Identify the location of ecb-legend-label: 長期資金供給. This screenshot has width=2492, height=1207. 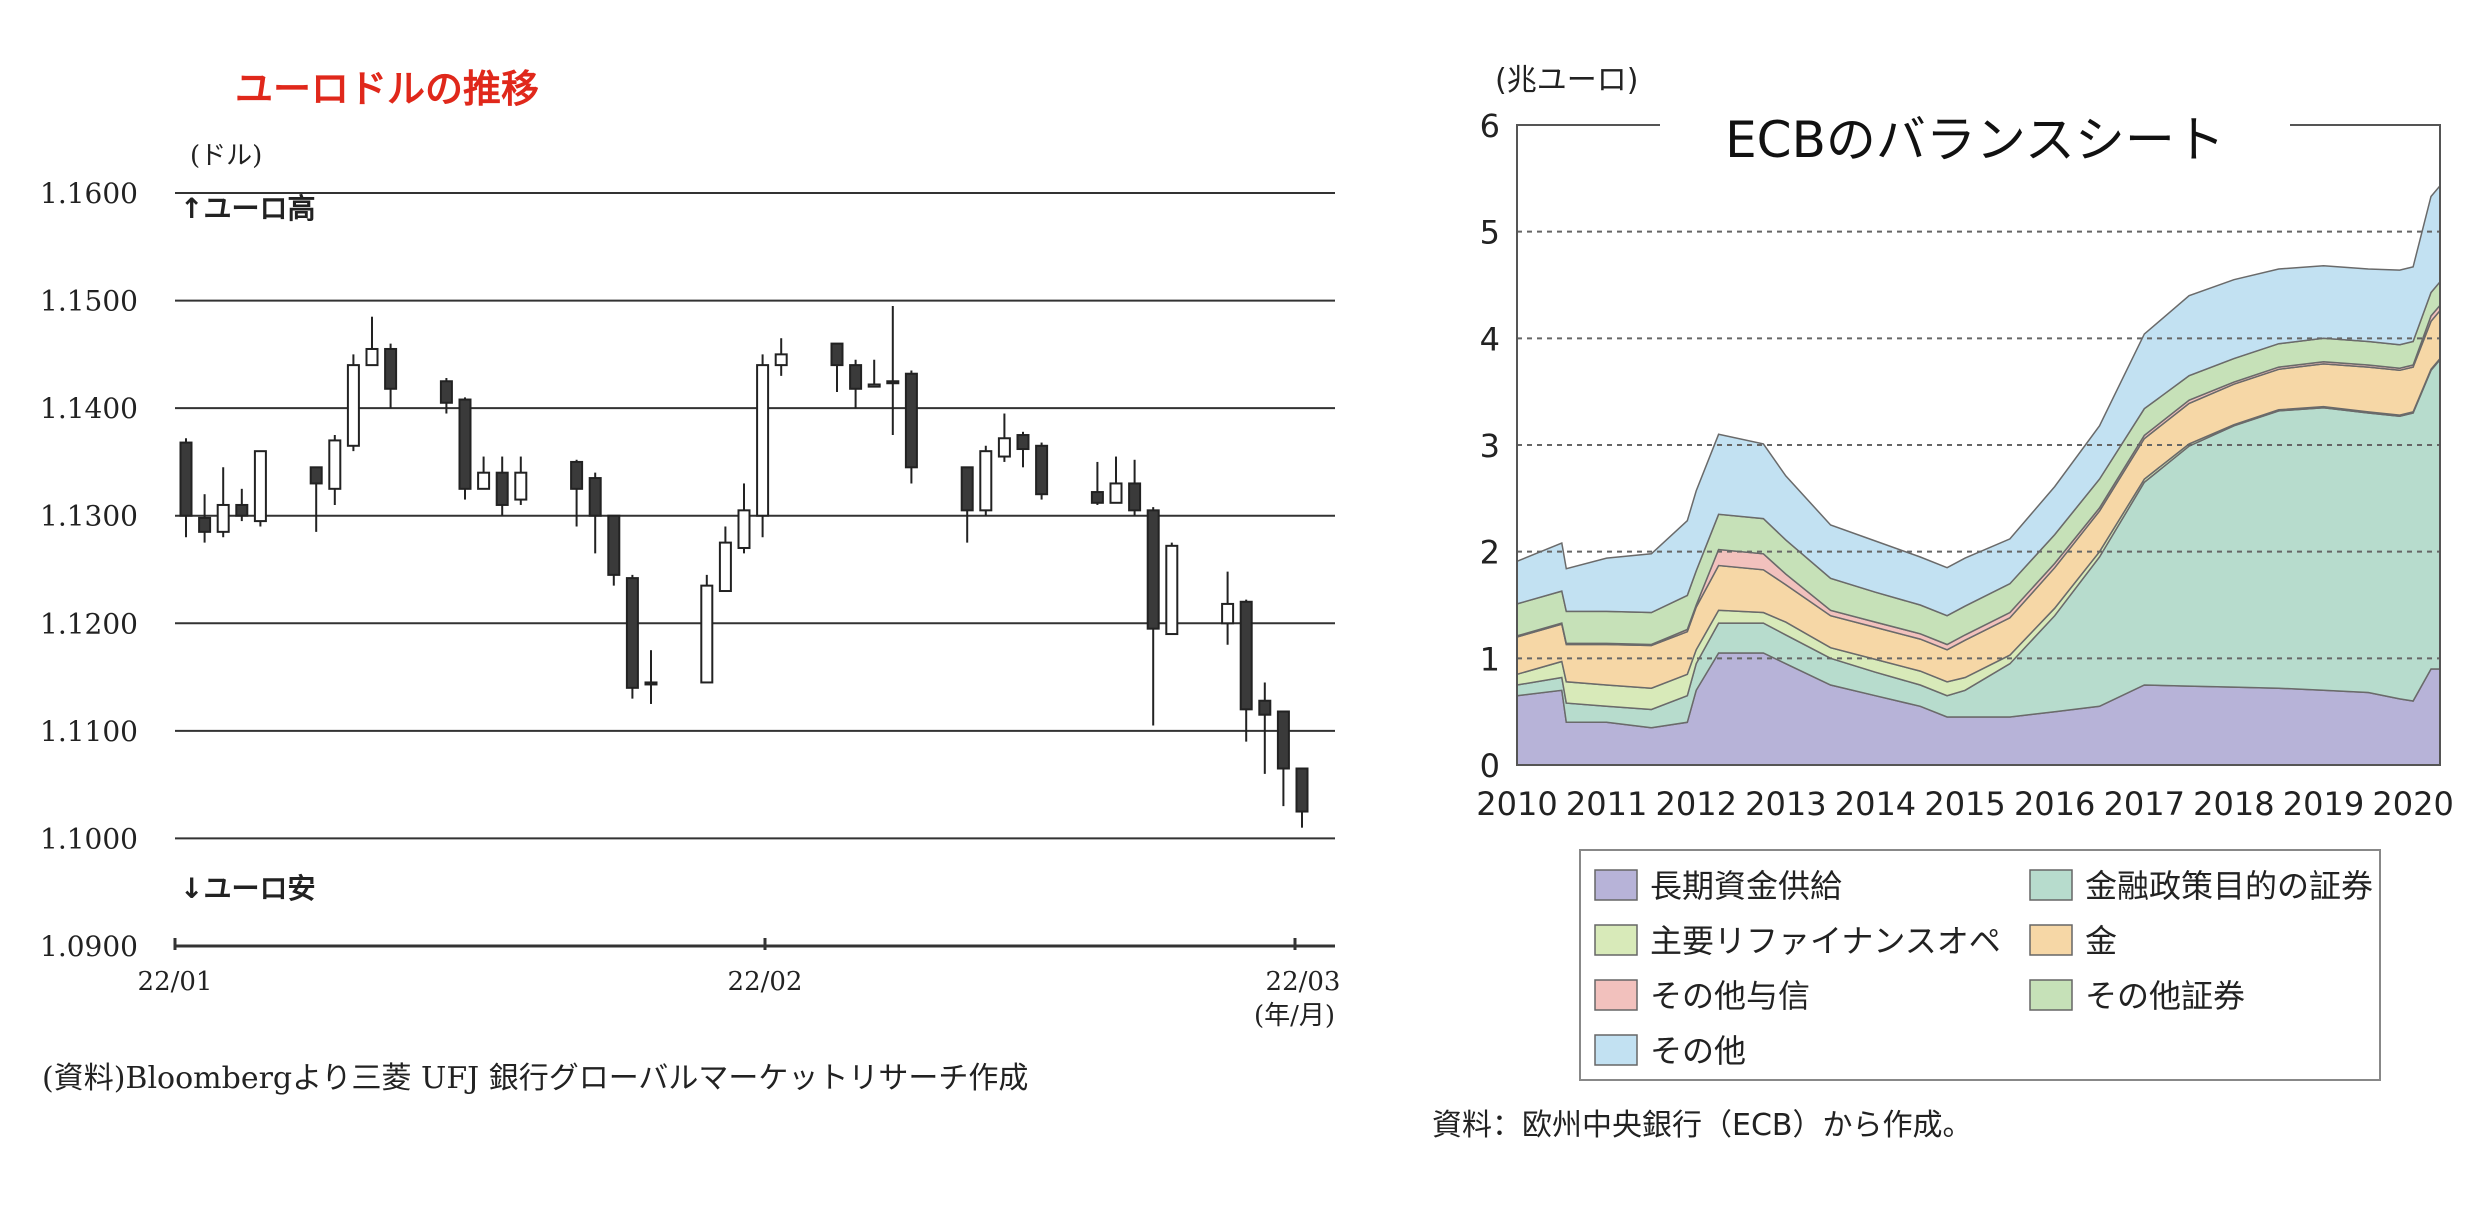
(1746, 886).